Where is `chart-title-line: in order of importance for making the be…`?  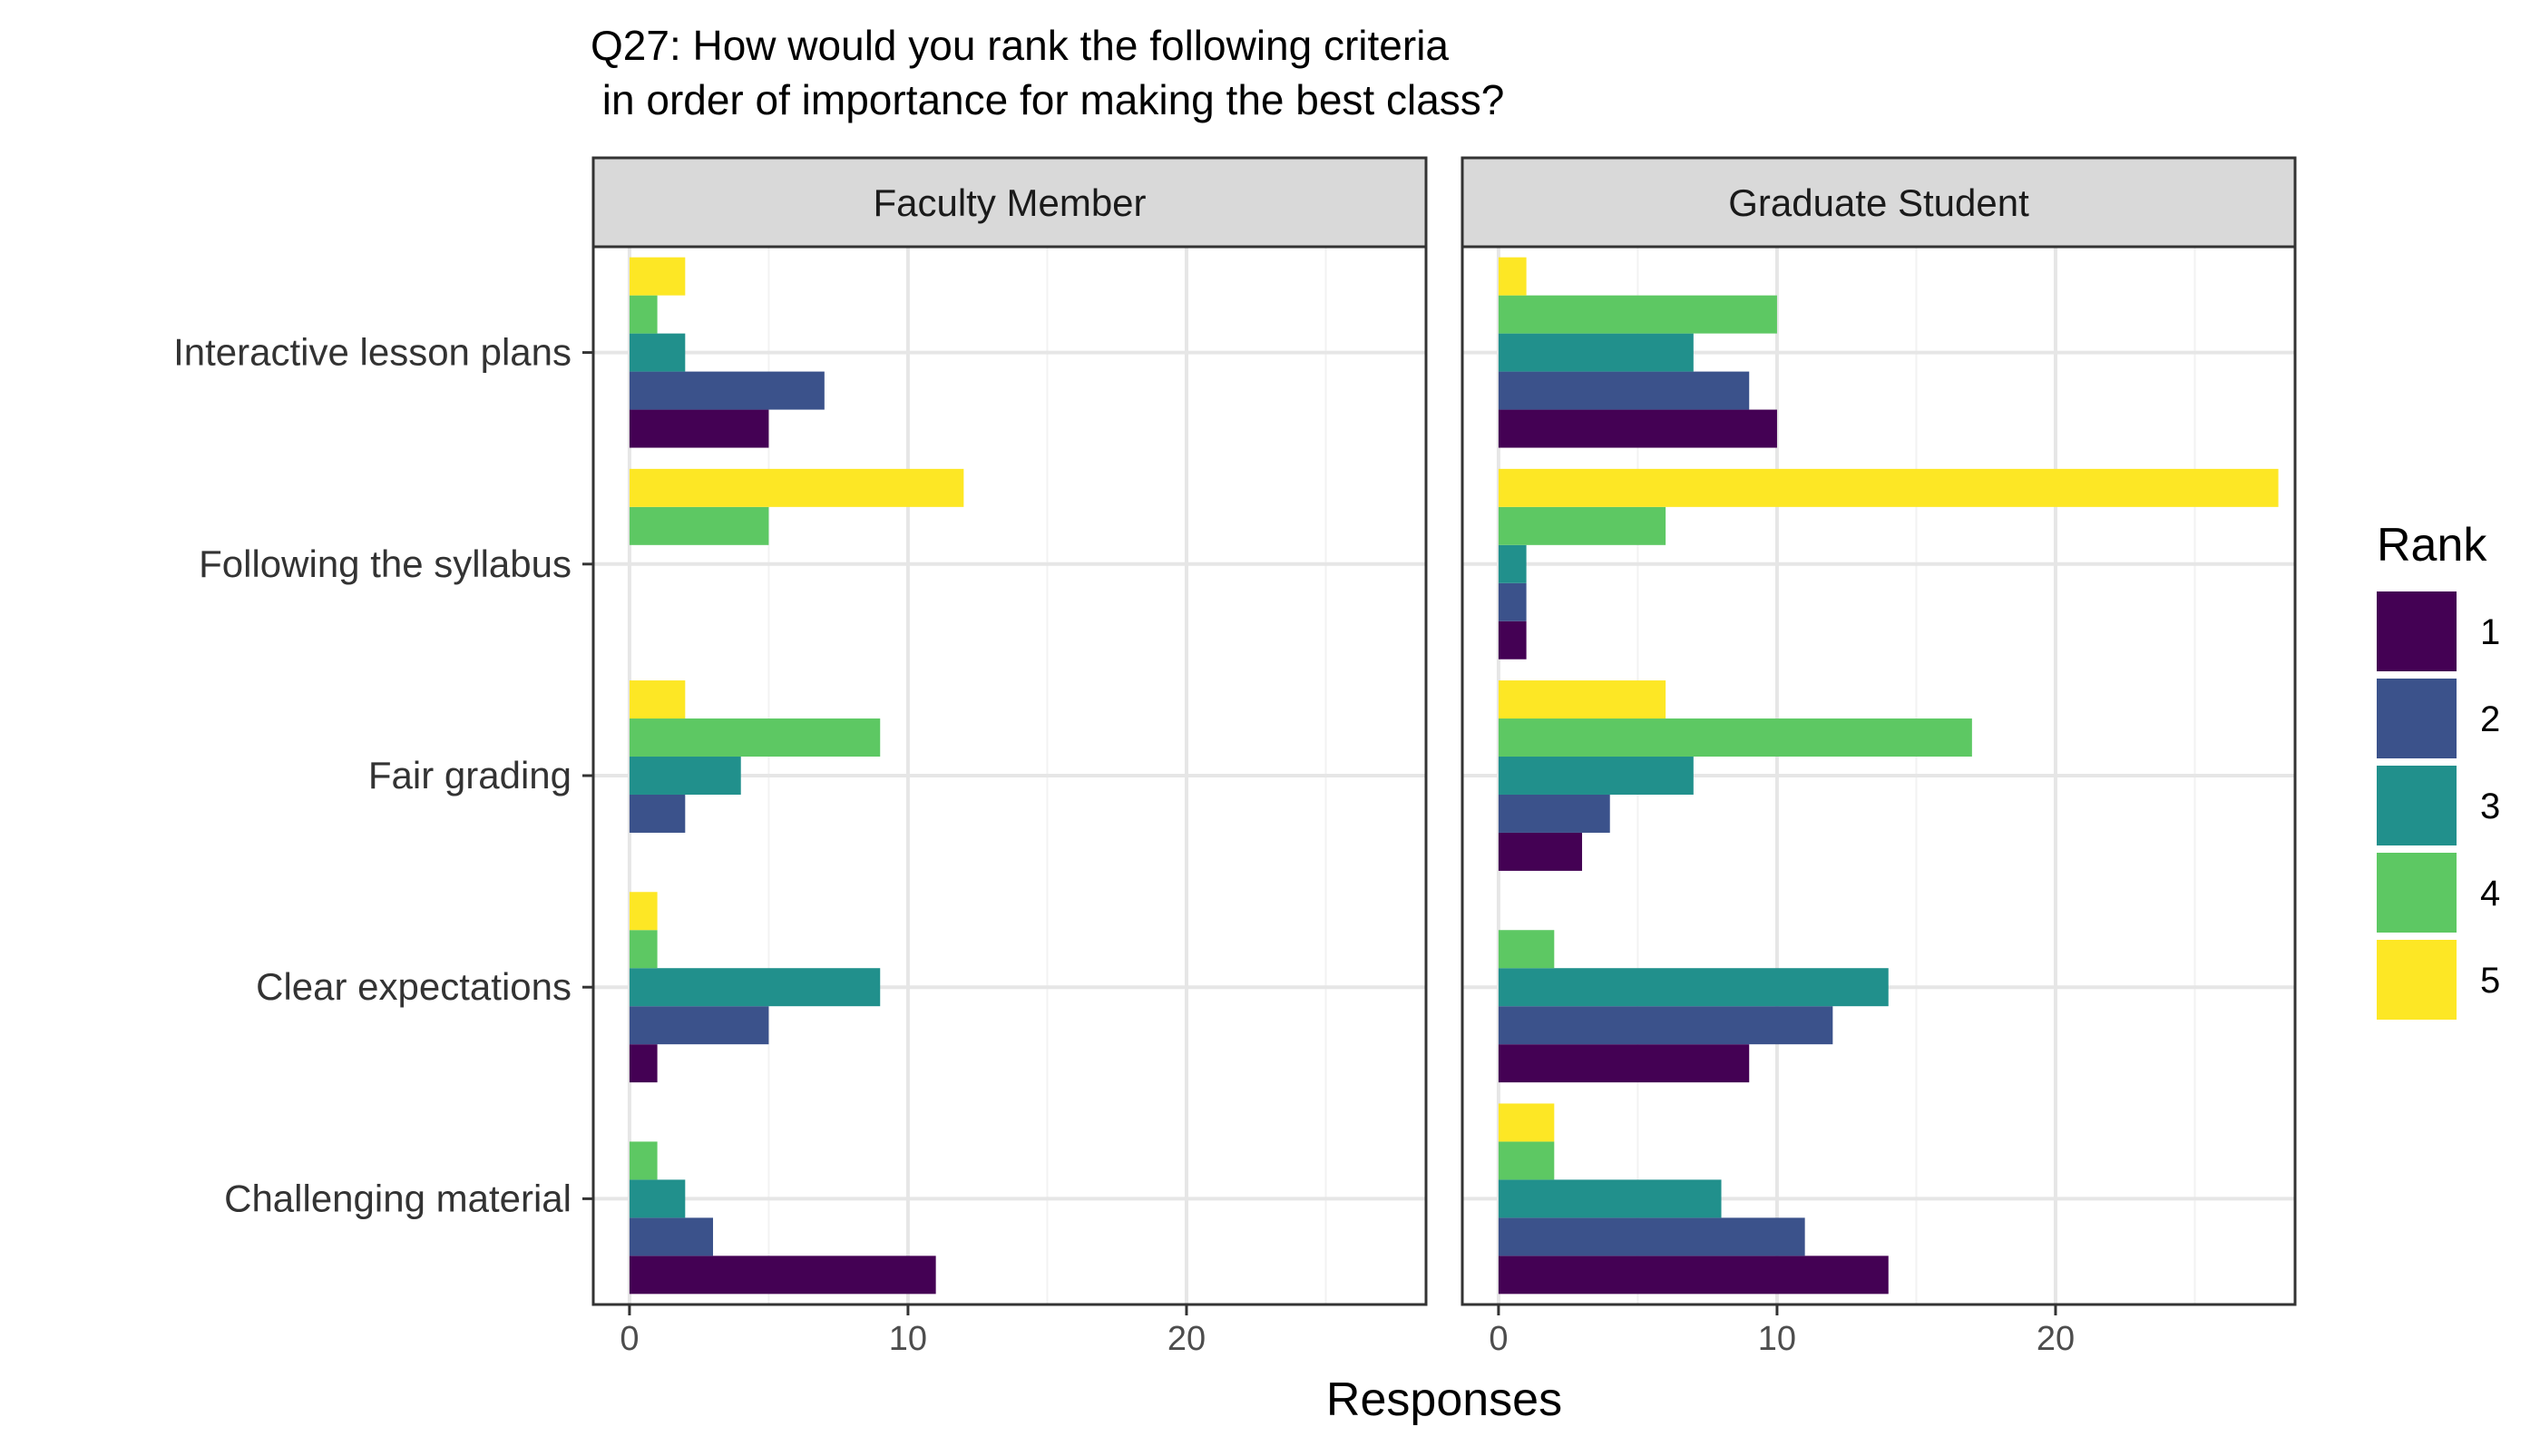 chart-title-line: in order of importance for making the be… is located at coordinates (1047, 100).